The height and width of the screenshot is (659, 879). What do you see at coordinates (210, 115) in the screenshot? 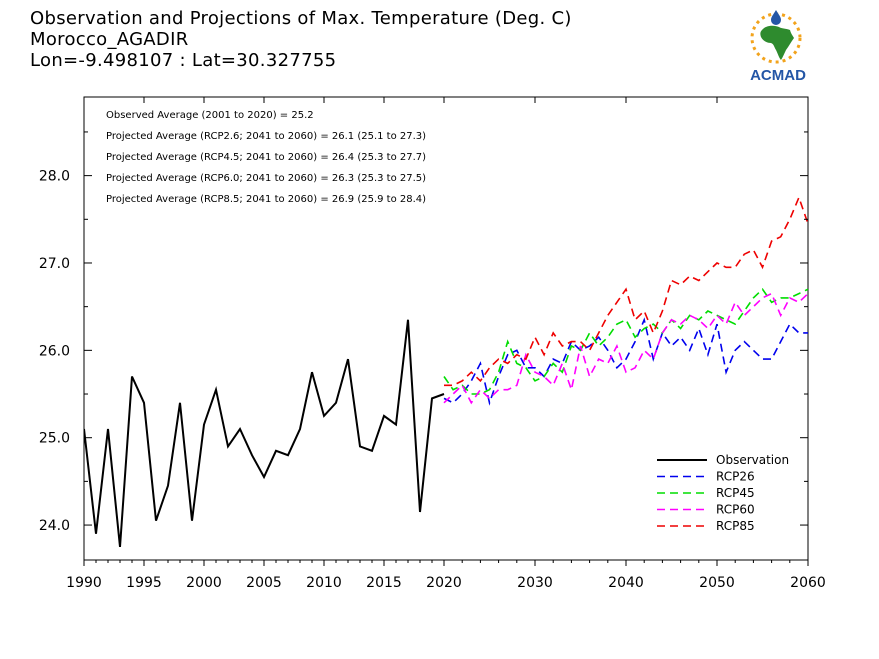
I see `annotation-text: Observed Average (2001 to 2020) = 25.2` at bounding box center [210, 115].